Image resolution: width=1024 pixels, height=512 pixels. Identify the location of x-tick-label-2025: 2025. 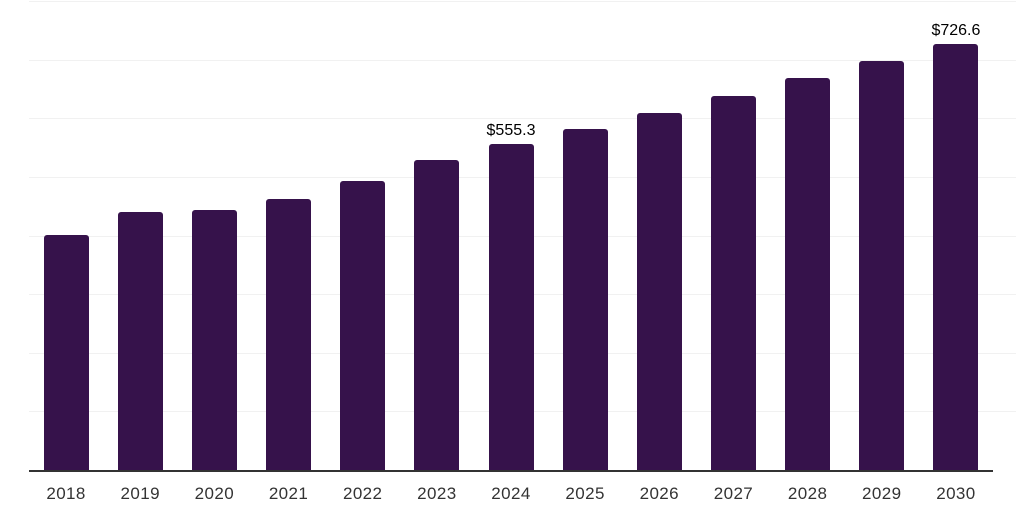
(585, 493).